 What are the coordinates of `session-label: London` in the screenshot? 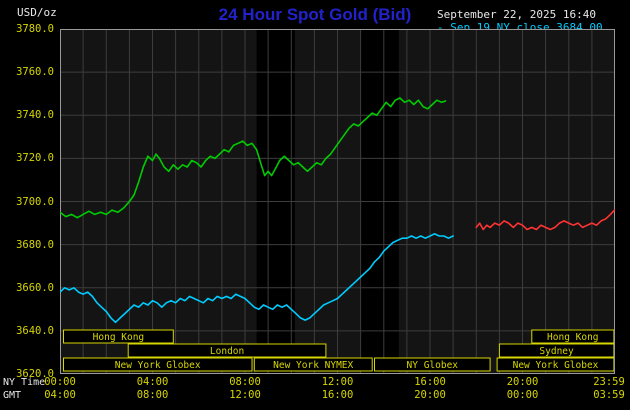 It's located at (227, 351).